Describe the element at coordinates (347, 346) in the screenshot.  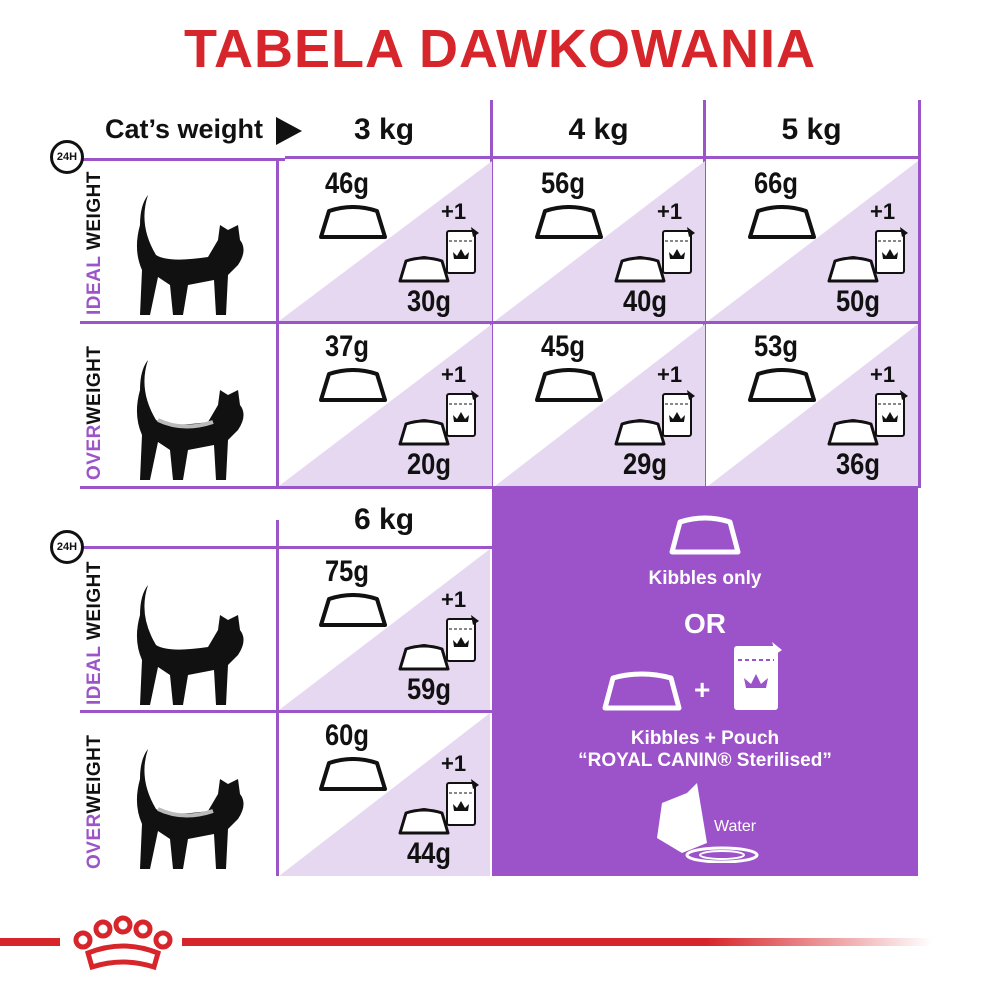
I see `kibbles-only-amount: 37g` at that location.